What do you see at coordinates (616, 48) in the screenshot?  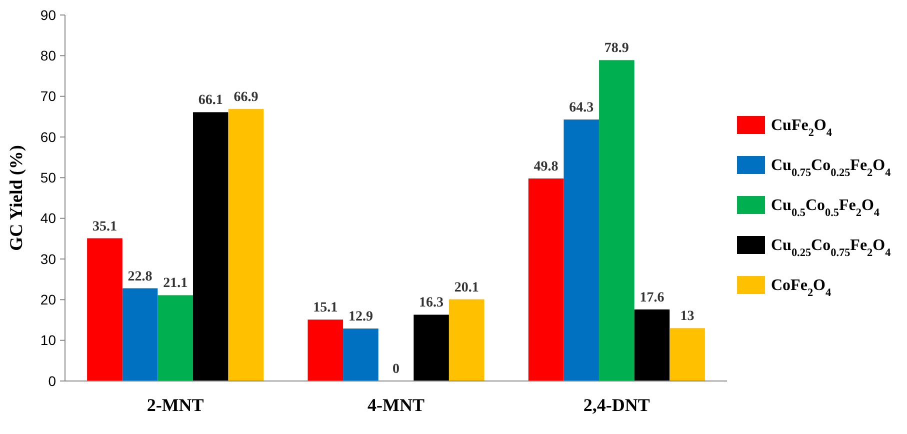 I see `data-label: 78.9` at bounding box center [616, 48].